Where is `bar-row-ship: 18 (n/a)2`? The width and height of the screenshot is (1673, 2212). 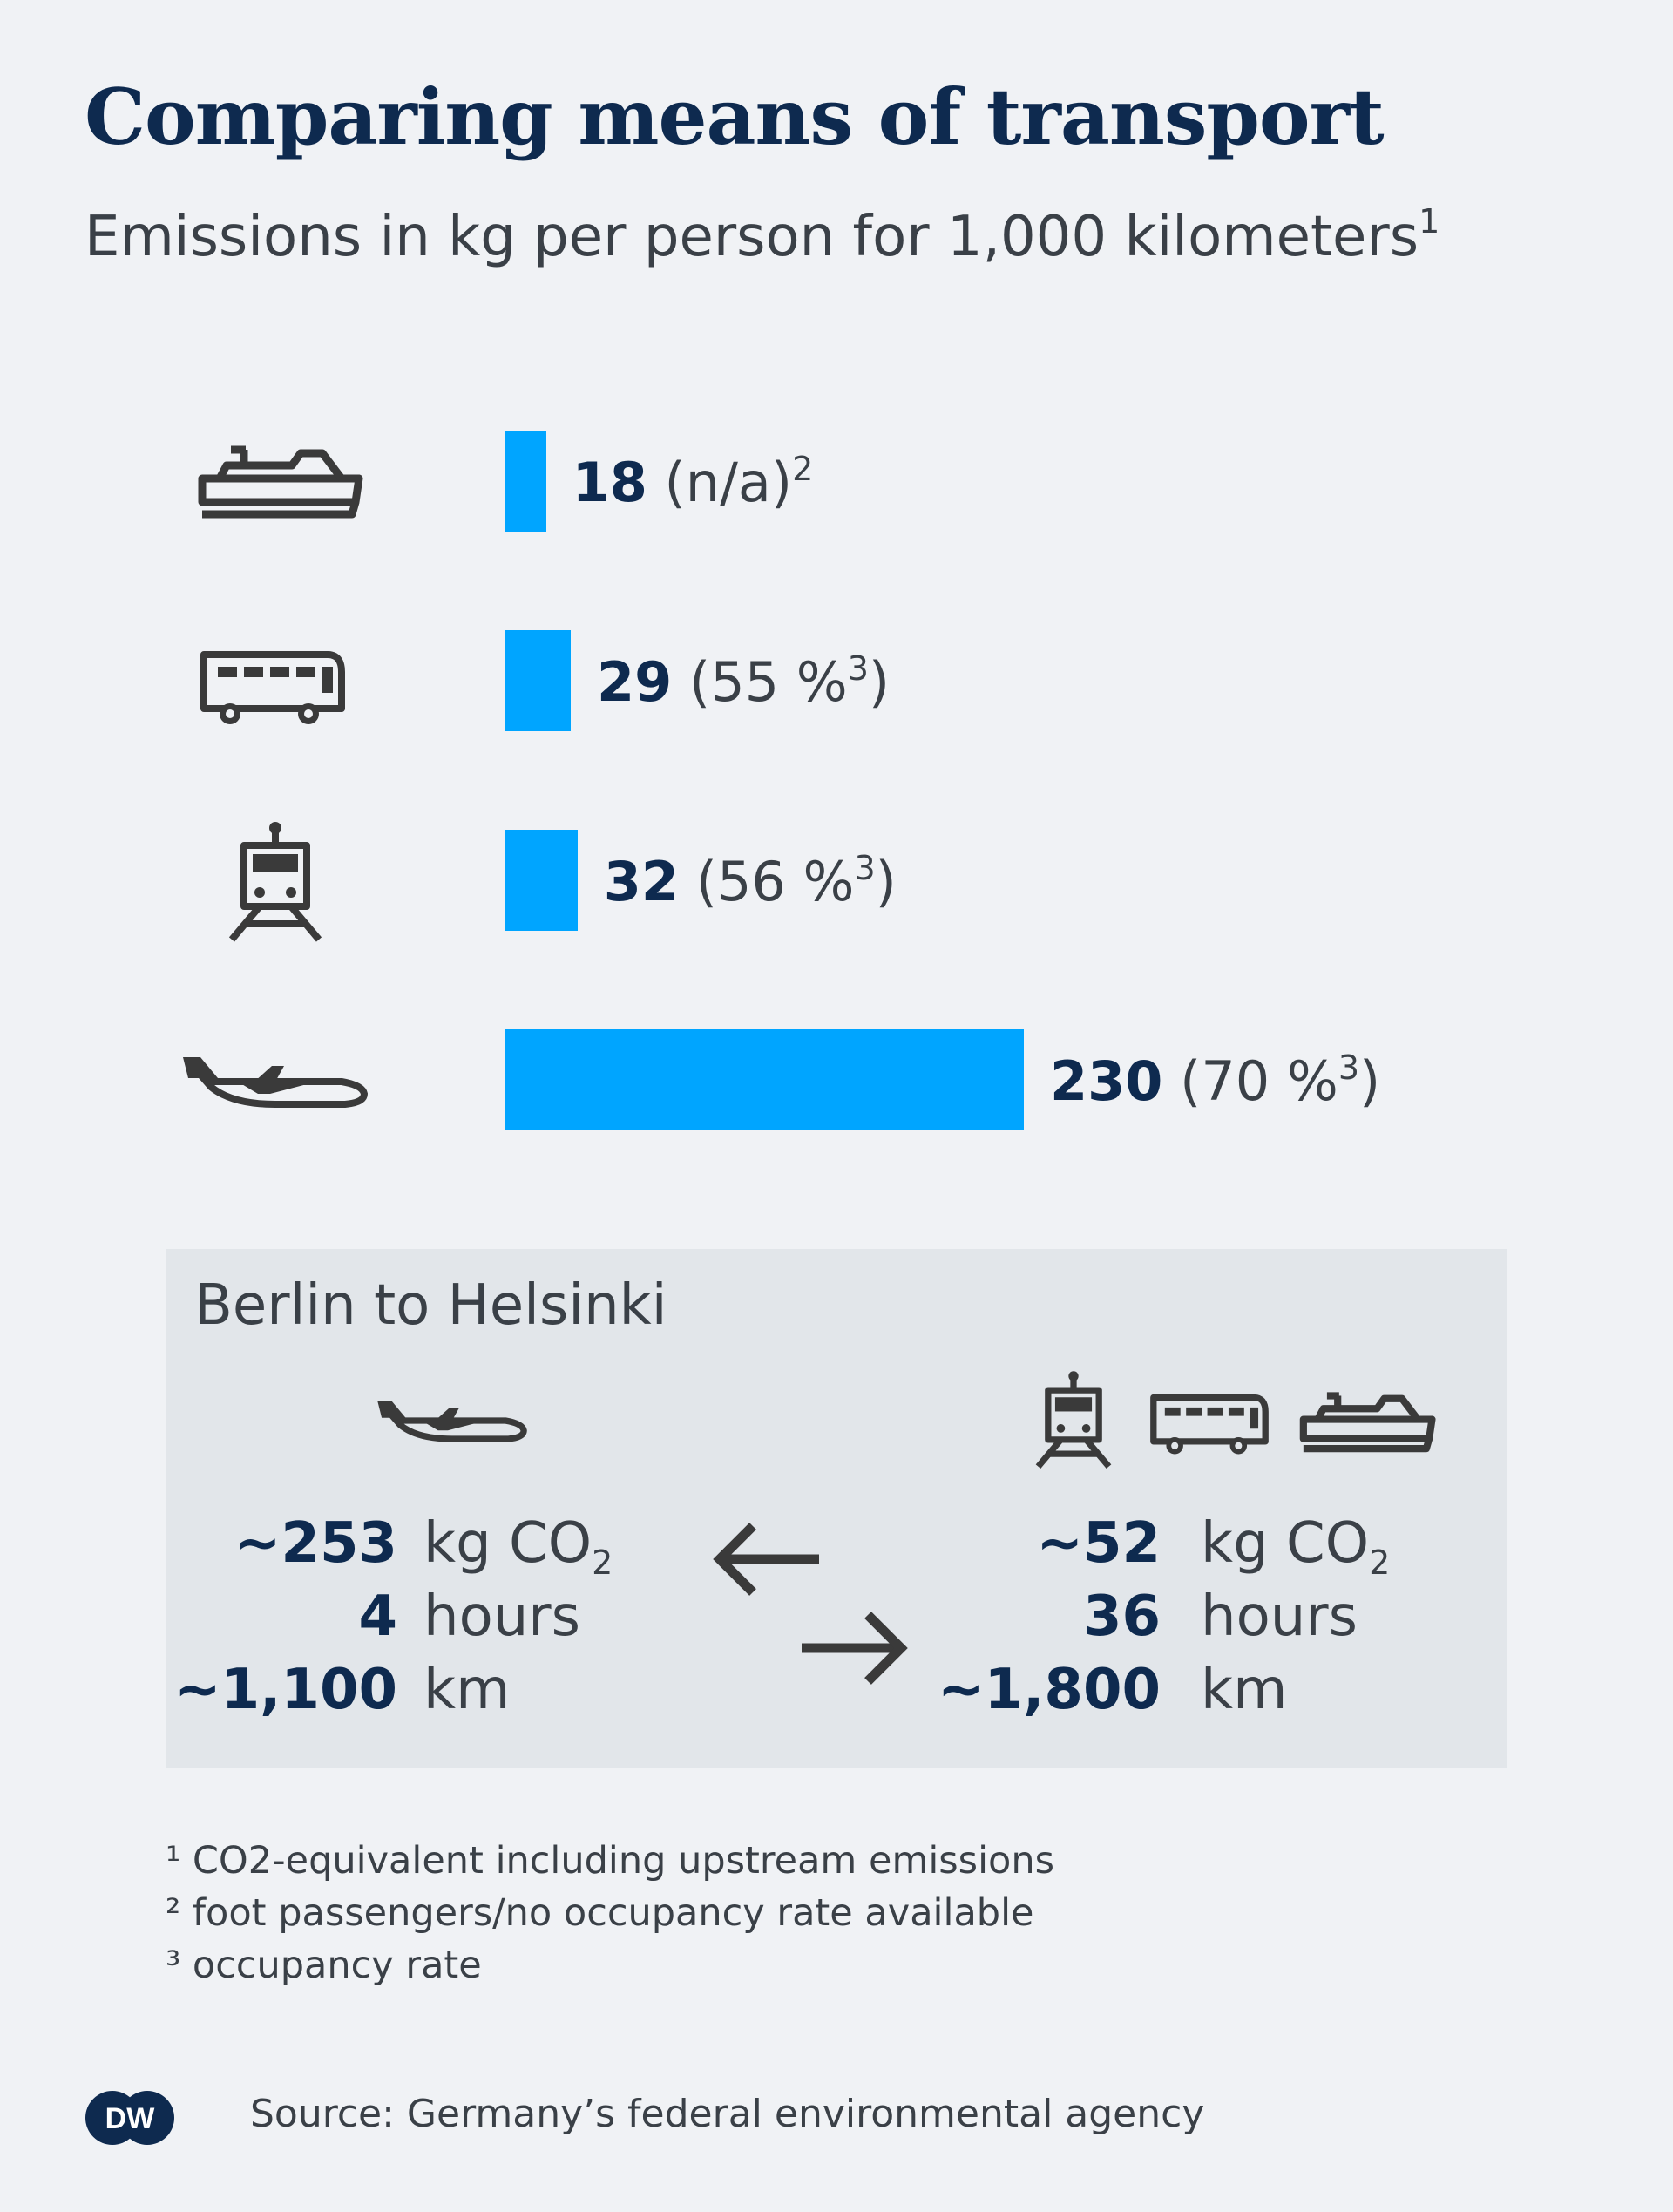
bar-row-ship: 18 (n/a)2 is located at coordinates (836, 481).